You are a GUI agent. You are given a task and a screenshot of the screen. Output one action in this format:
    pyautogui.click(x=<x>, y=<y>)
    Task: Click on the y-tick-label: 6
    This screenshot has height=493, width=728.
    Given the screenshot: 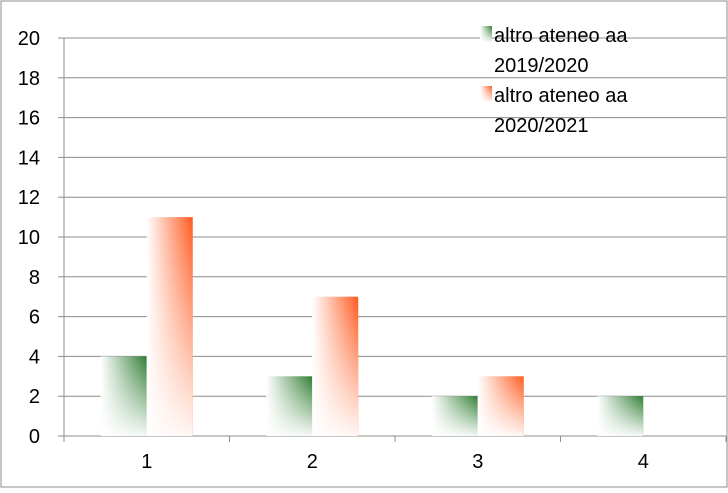 What is the action you would take?
    pyautogui.click(x=34, y=318)
    